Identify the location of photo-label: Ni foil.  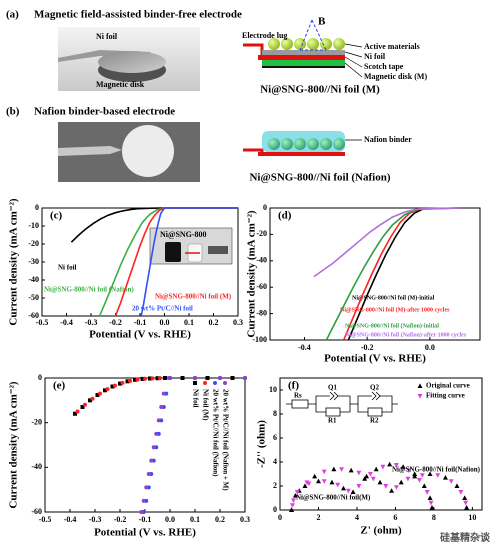
(107, 36).